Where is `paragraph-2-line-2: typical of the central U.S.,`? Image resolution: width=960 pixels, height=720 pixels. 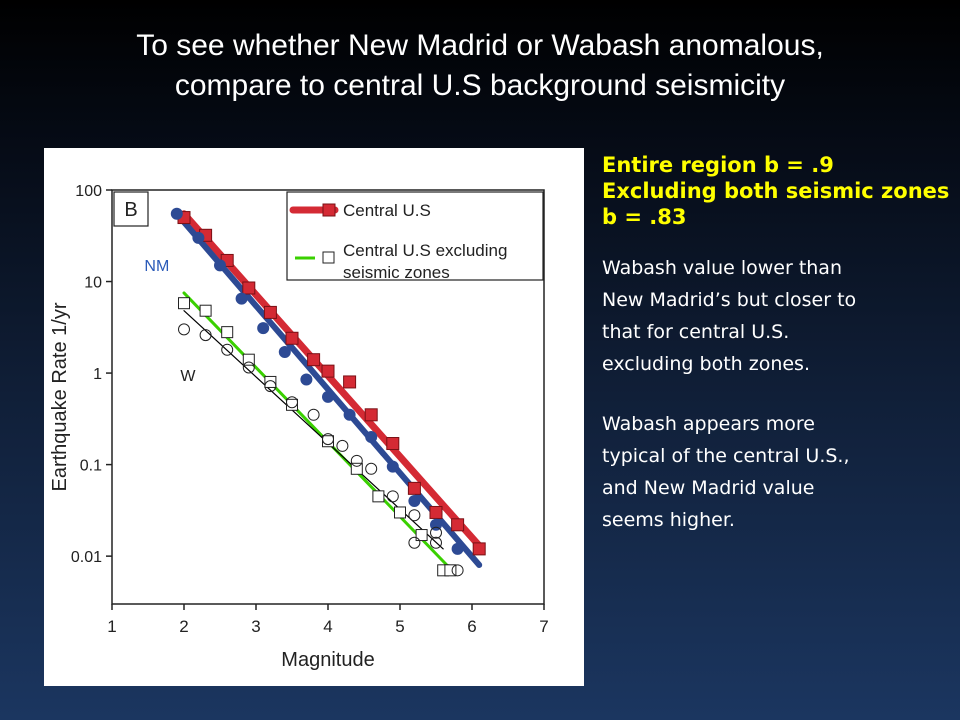 paragraph-2-line-2: typical of the central U.S., is located at coordinates (726, 456).